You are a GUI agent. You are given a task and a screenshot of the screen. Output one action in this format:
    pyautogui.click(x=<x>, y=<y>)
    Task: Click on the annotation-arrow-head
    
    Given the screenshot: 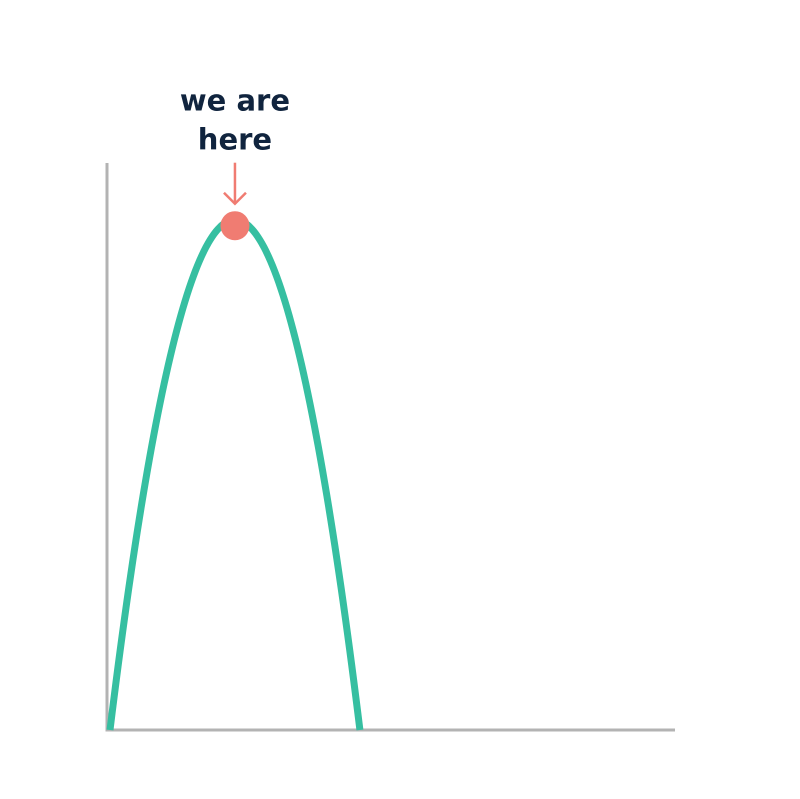 What is the action you would take?
    pyautogui.click(x=235, y=198)
    